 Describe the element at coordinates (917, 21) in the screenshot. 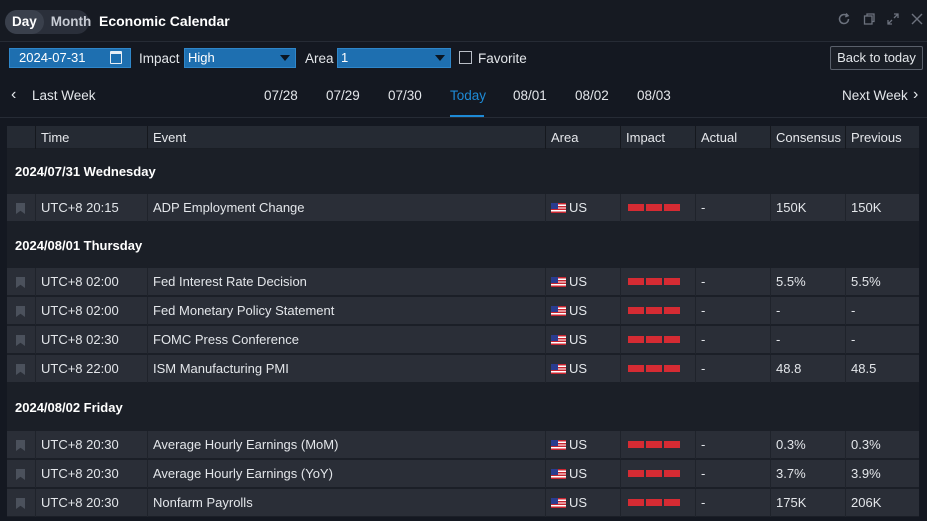

I see `close-icon` at that location.